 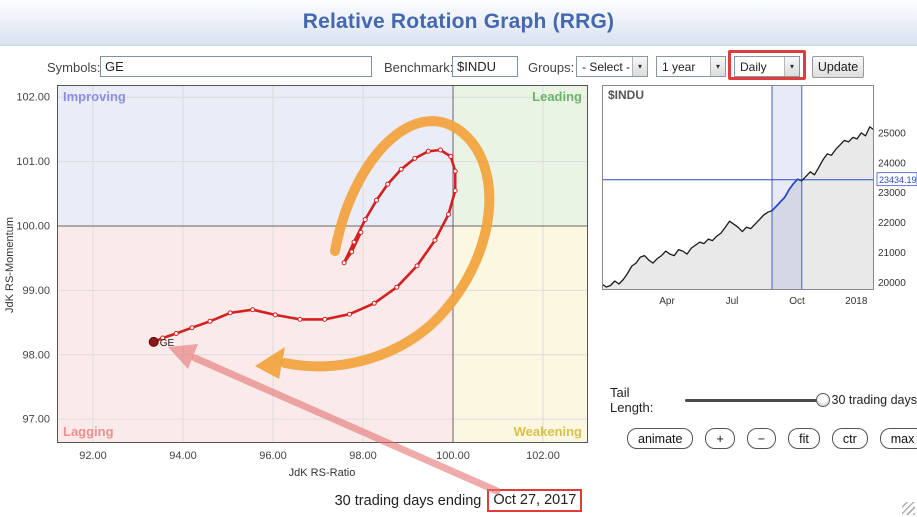 I want to click on range-select: 1 year ▾, so click(x=691, y=66).